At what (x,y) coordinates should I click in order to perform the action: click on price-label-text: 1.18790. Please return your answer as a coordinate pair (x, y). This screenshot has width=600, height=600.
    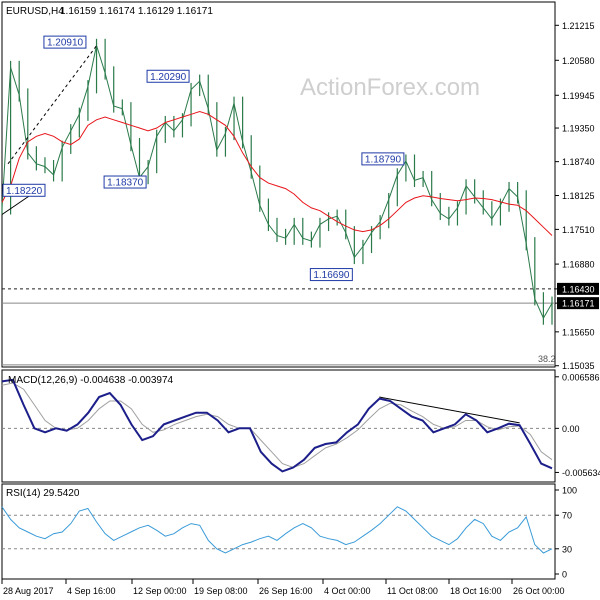
    Looking at the image, I should click on (383, 159).